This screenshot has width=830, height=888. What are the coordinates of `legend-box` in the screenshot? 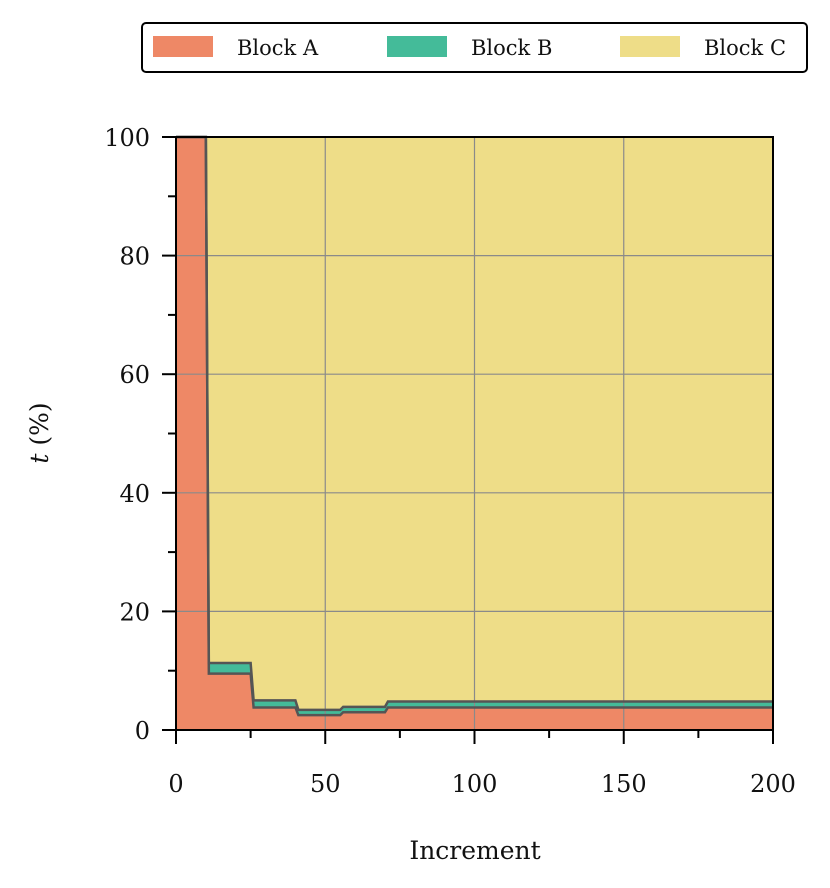 It's located at (474, 47).